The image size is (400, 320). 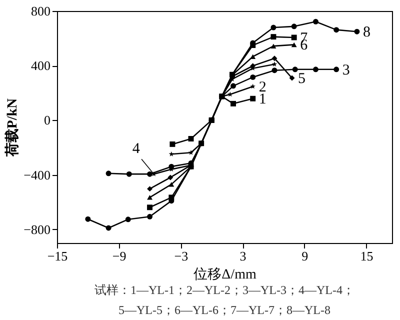 I want to click on x-tick-label: −15, so click(x=57, y=256).